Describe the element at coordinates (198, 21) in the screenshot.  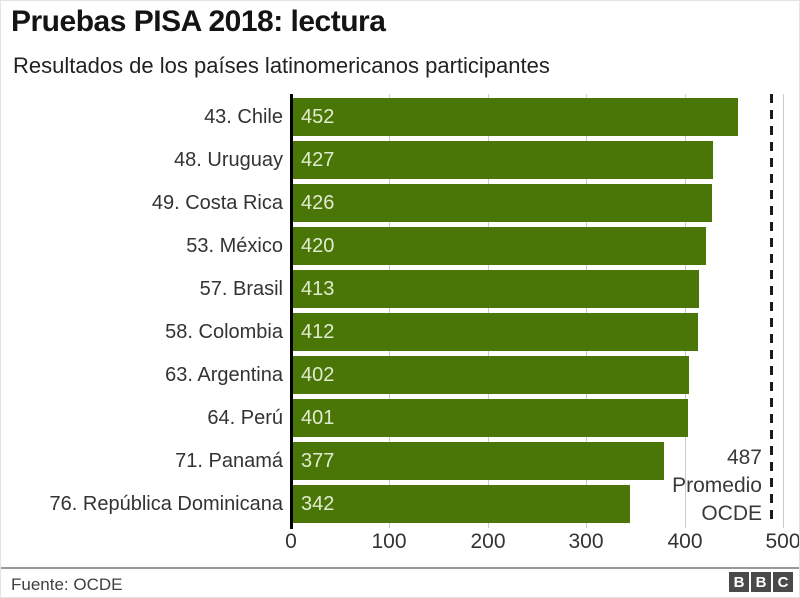
I see `page-title: Pruebas PISA 2018: lectura` at that location.